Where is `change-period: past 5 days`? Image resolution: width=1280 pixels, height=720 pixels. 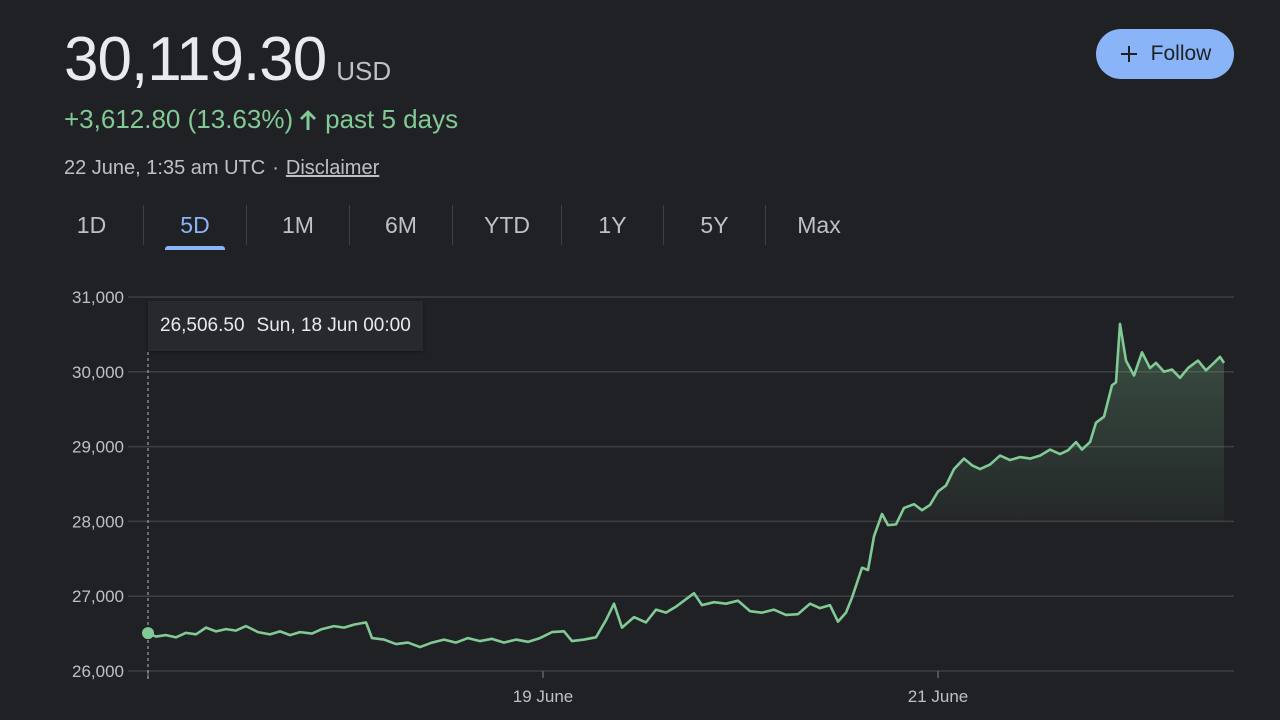 change-period: past 5 days is located at coordinates (392, 119).